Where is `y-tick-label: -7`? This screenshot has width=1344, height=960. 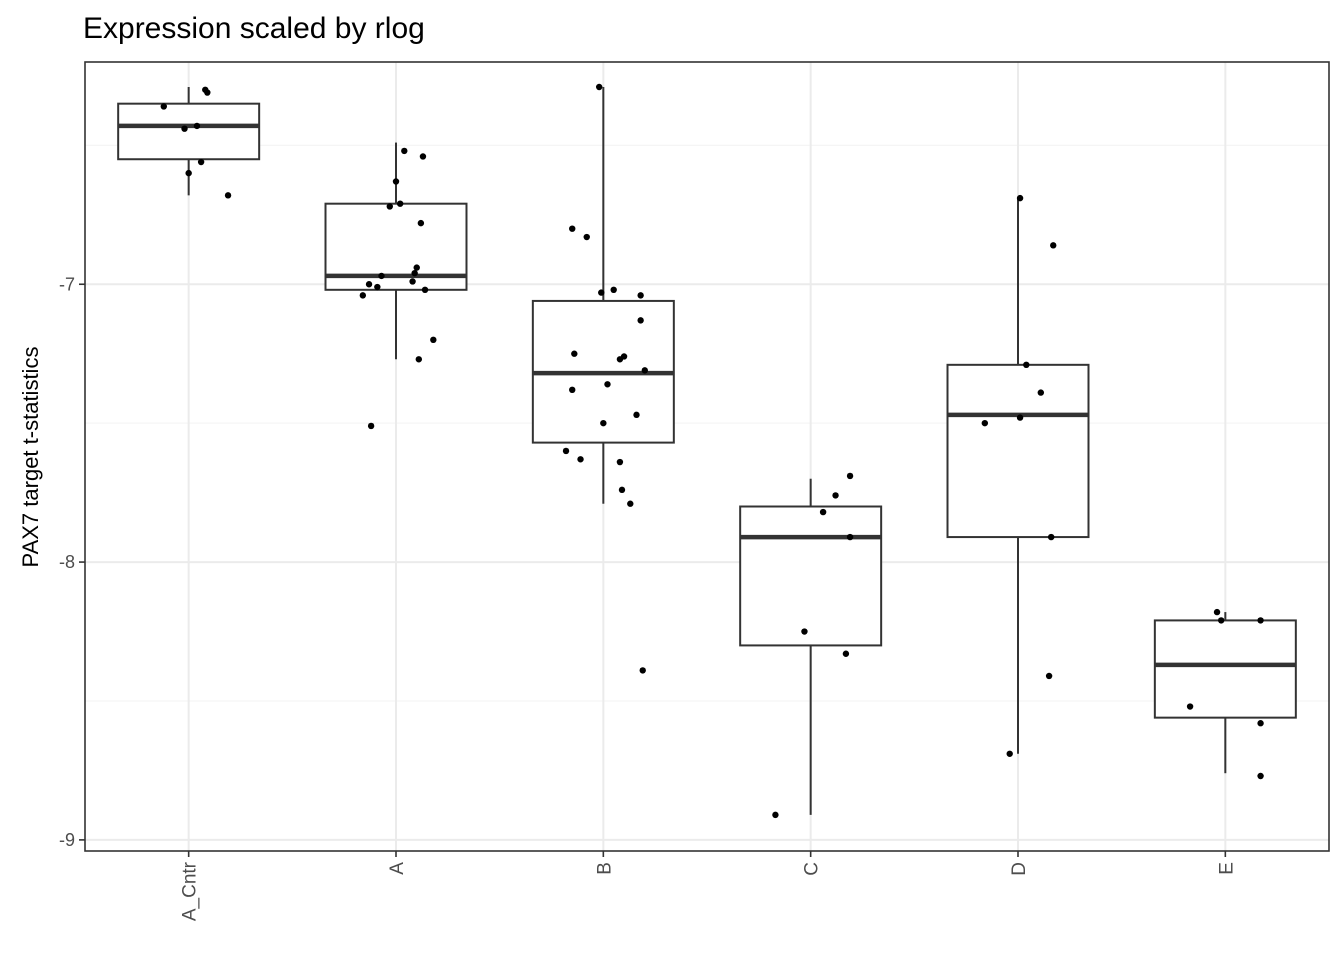 y-tick-label: -7 is located at coordinates (67, 284).